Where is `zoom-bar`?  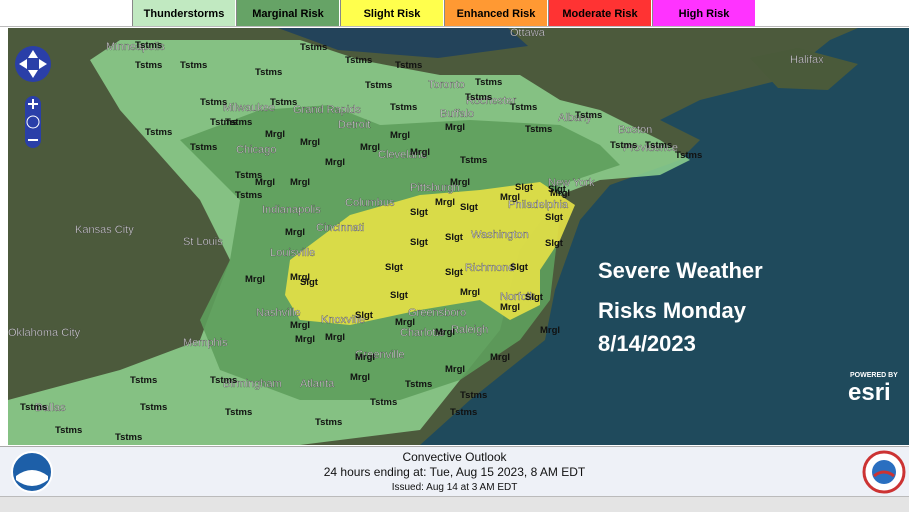
zoom-bar is located at coordinates (33, 122).